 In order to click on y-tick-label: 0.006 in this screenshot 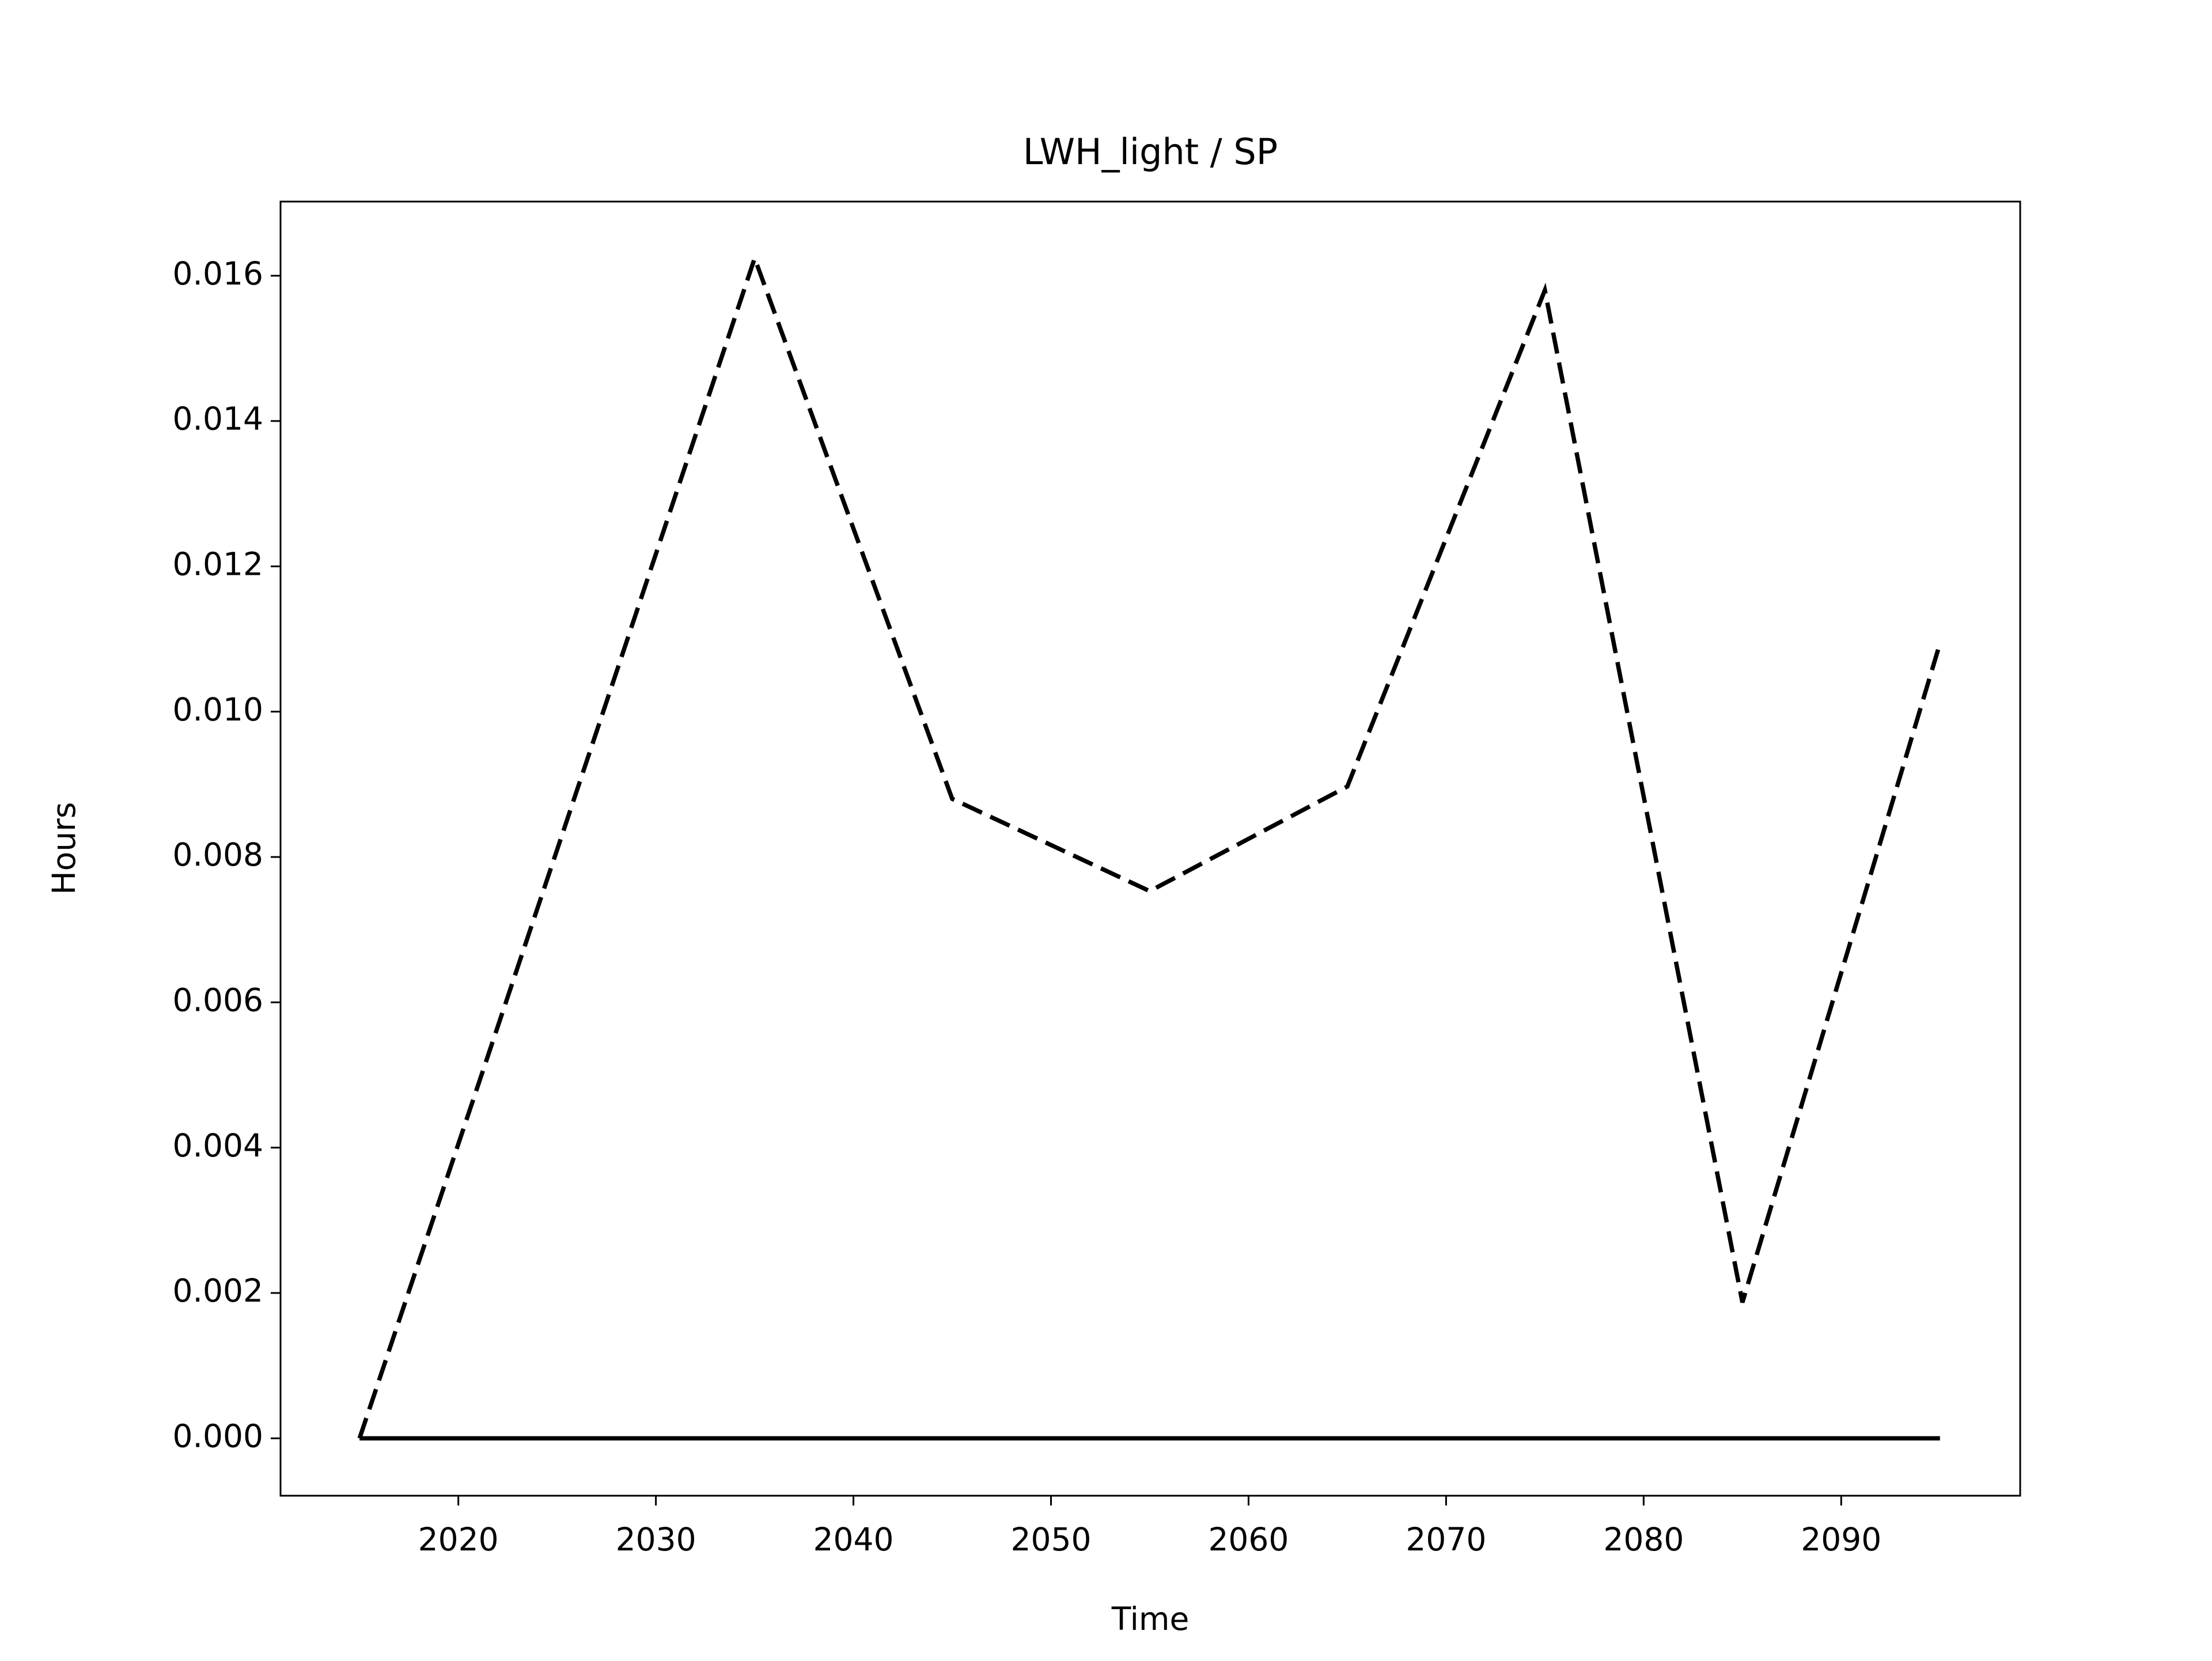, I will do `click(218, 999)`.